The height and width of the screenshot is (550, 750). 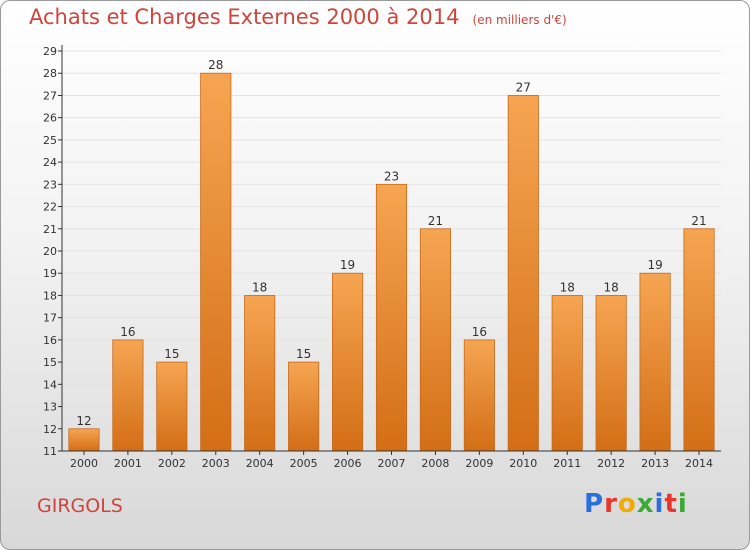 What do you see at coordinates (83, 421) in the screenshot?
I see `data-label: 12` at bounding box center [83, 421].